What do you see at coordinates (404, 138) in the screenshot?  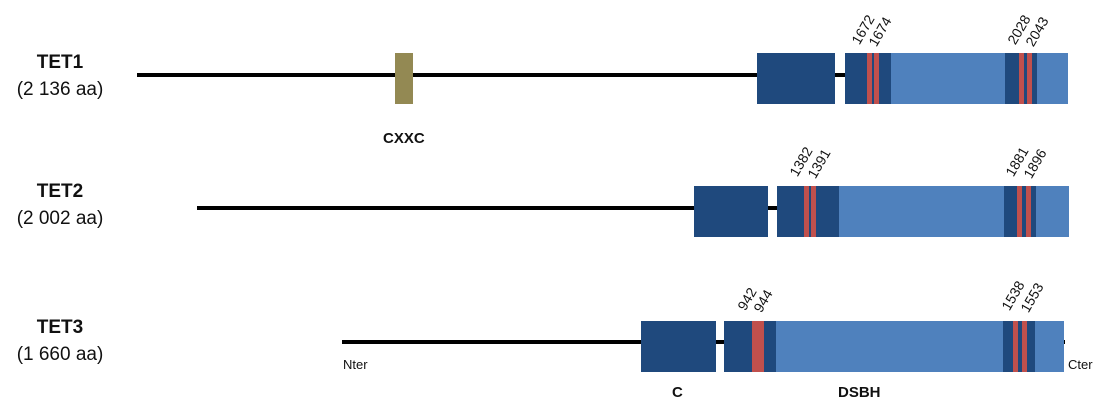 I see `cxxc-label: CXXC` at bounding box center [404, 138].